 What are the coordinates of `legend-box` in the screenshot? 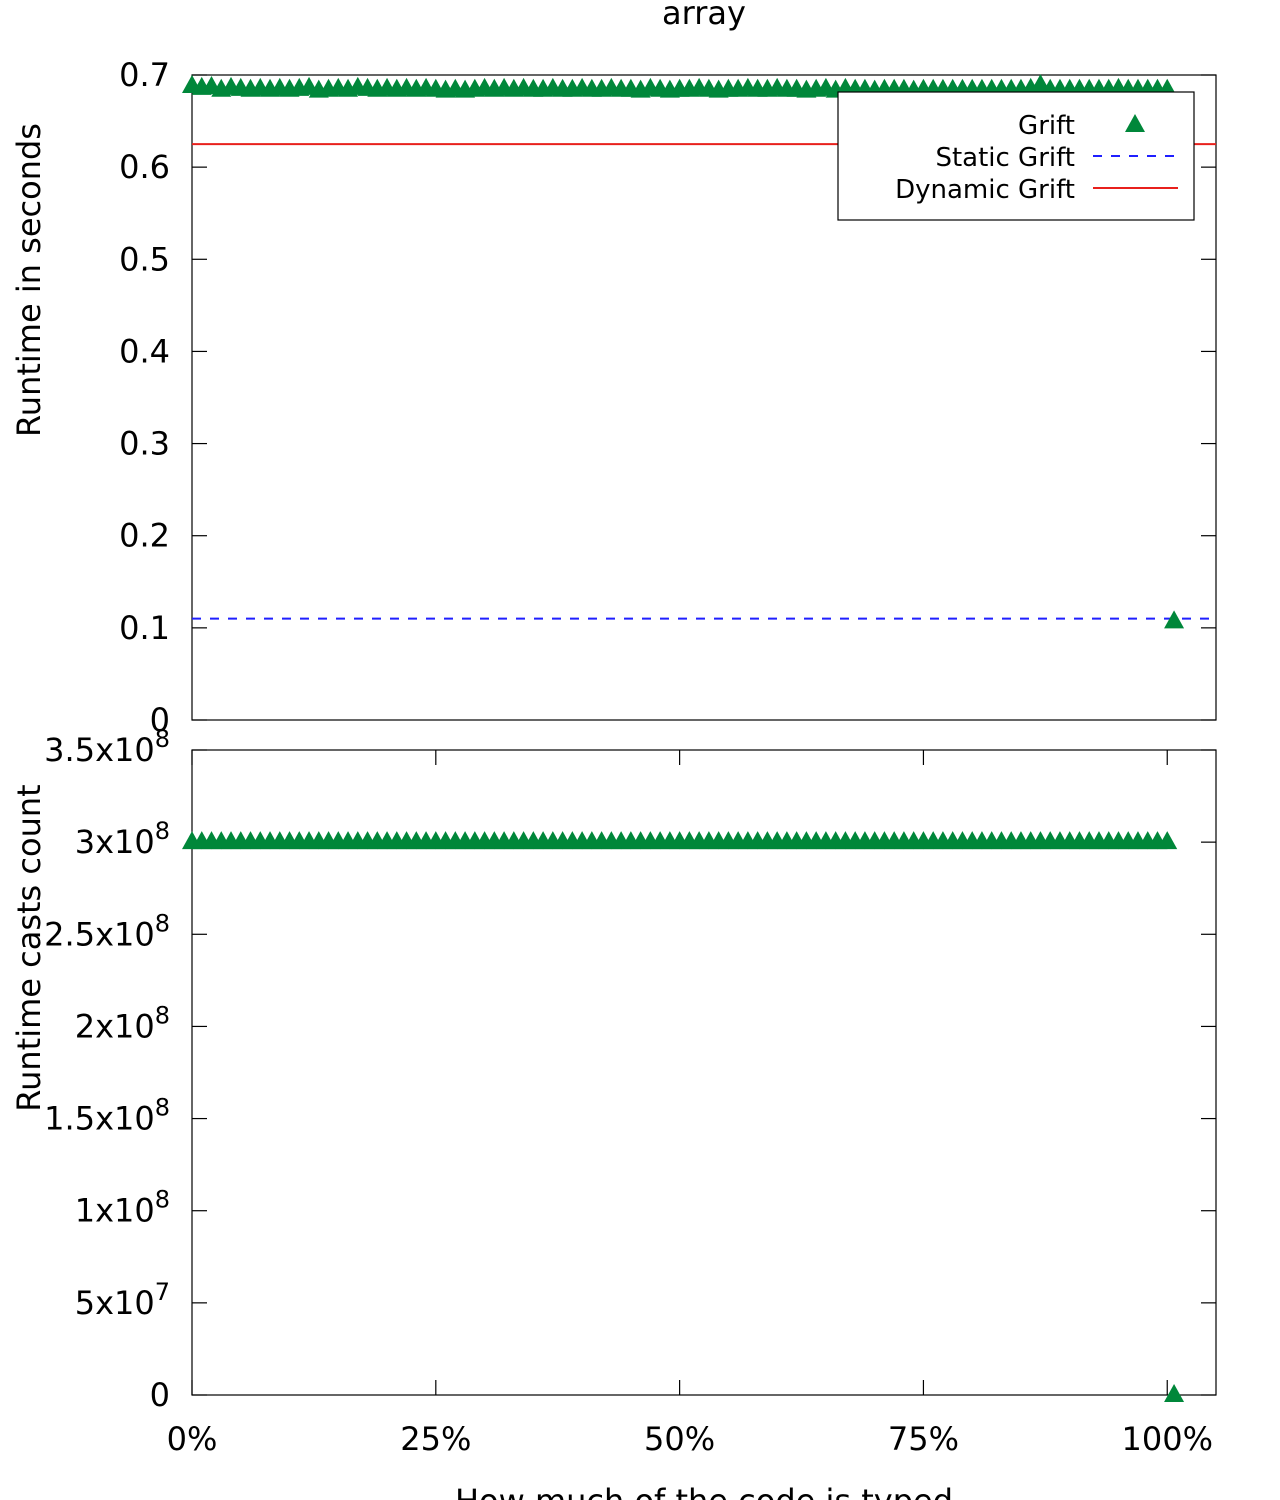 It's located at (1016, 156).